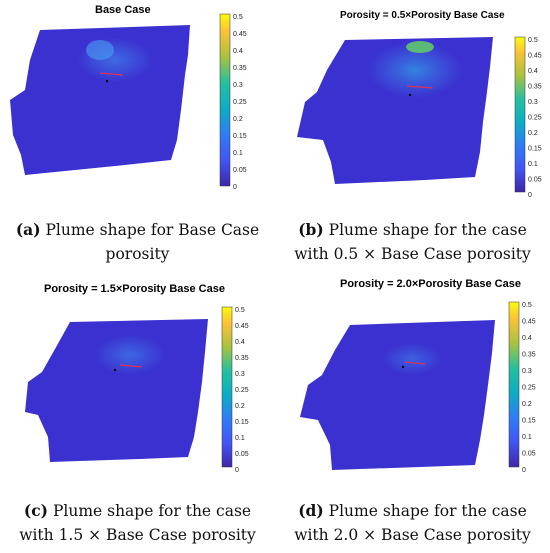 This screenshot has height=553, width=550. Describe the element at coordinates (311, 229) in the screenshot. I see `caption-label: (b)` at that location.